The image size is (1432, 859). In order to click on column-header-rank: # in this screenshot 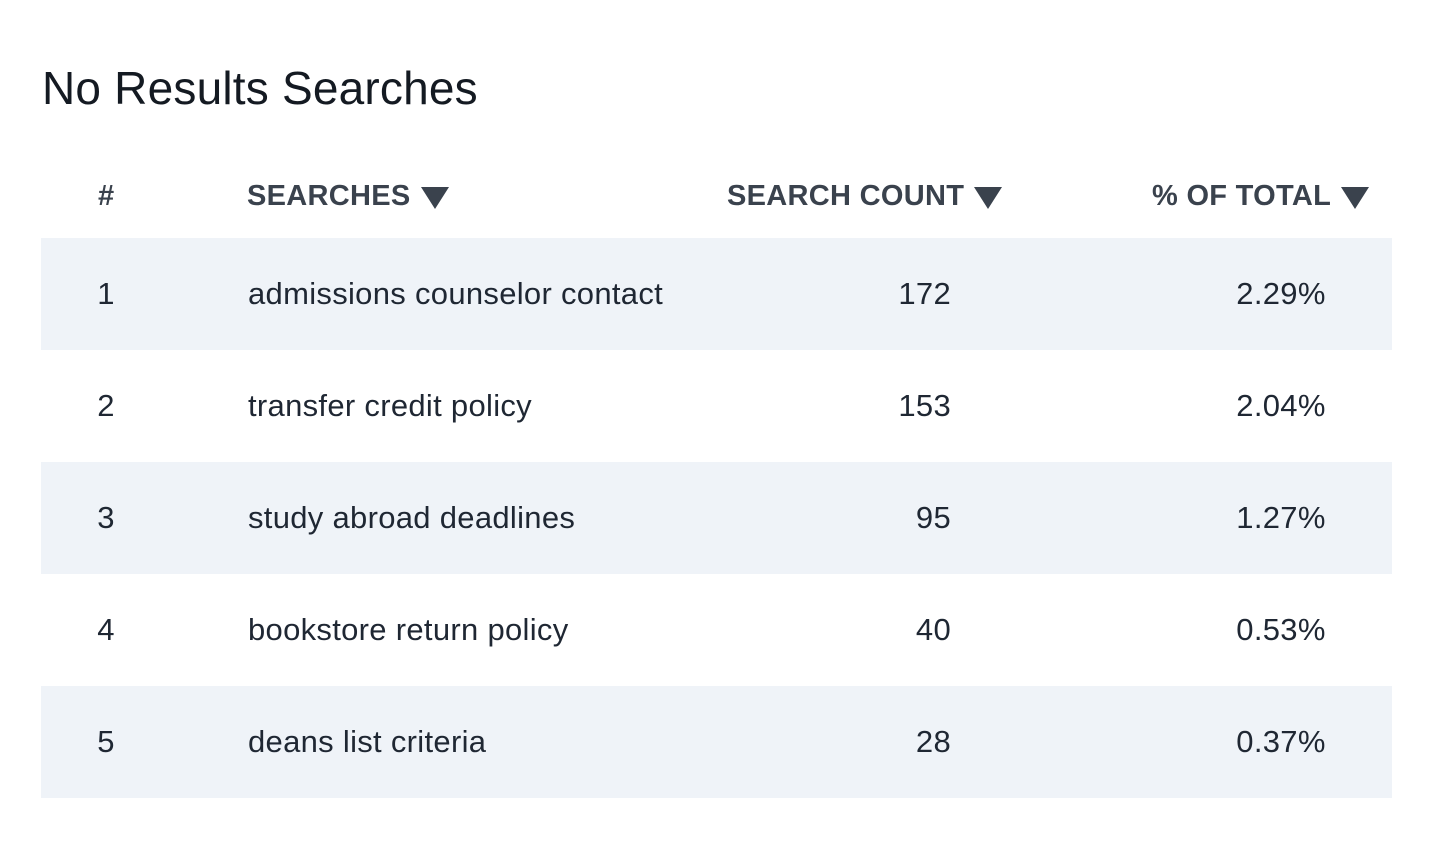, I will do `click(106, 196)`.